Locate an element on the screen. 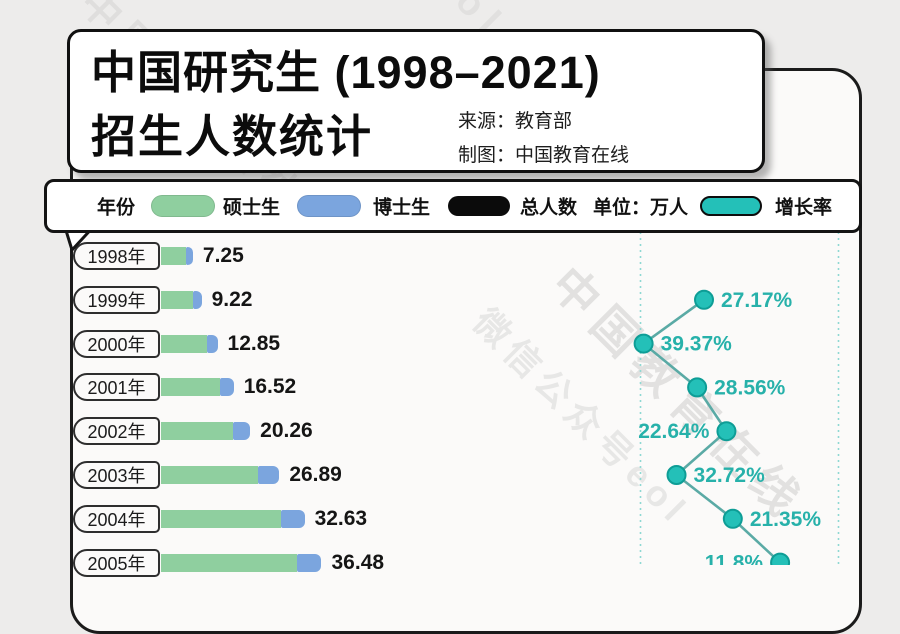  legend-doctoral-label: 博士生 is located at coordinates (402, 208).